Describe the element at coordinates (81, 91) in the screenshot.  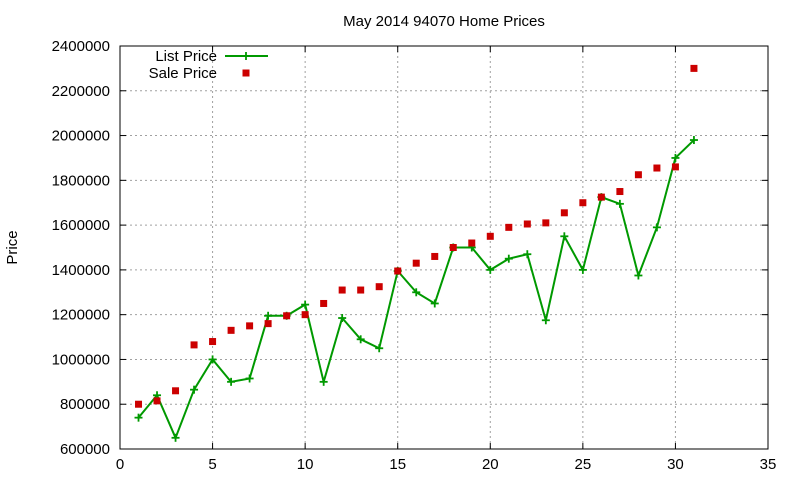
I see `y-tick-label: 2200000` at that location.